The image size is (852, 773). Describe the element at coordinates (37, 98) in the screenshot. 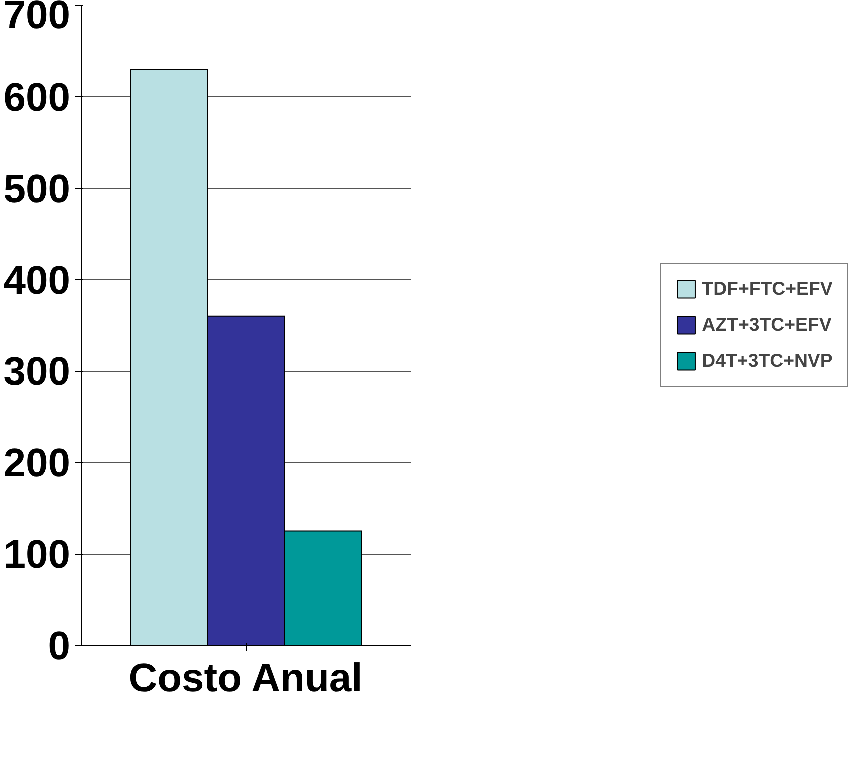

I see `y-tick-label: 600` at that location.